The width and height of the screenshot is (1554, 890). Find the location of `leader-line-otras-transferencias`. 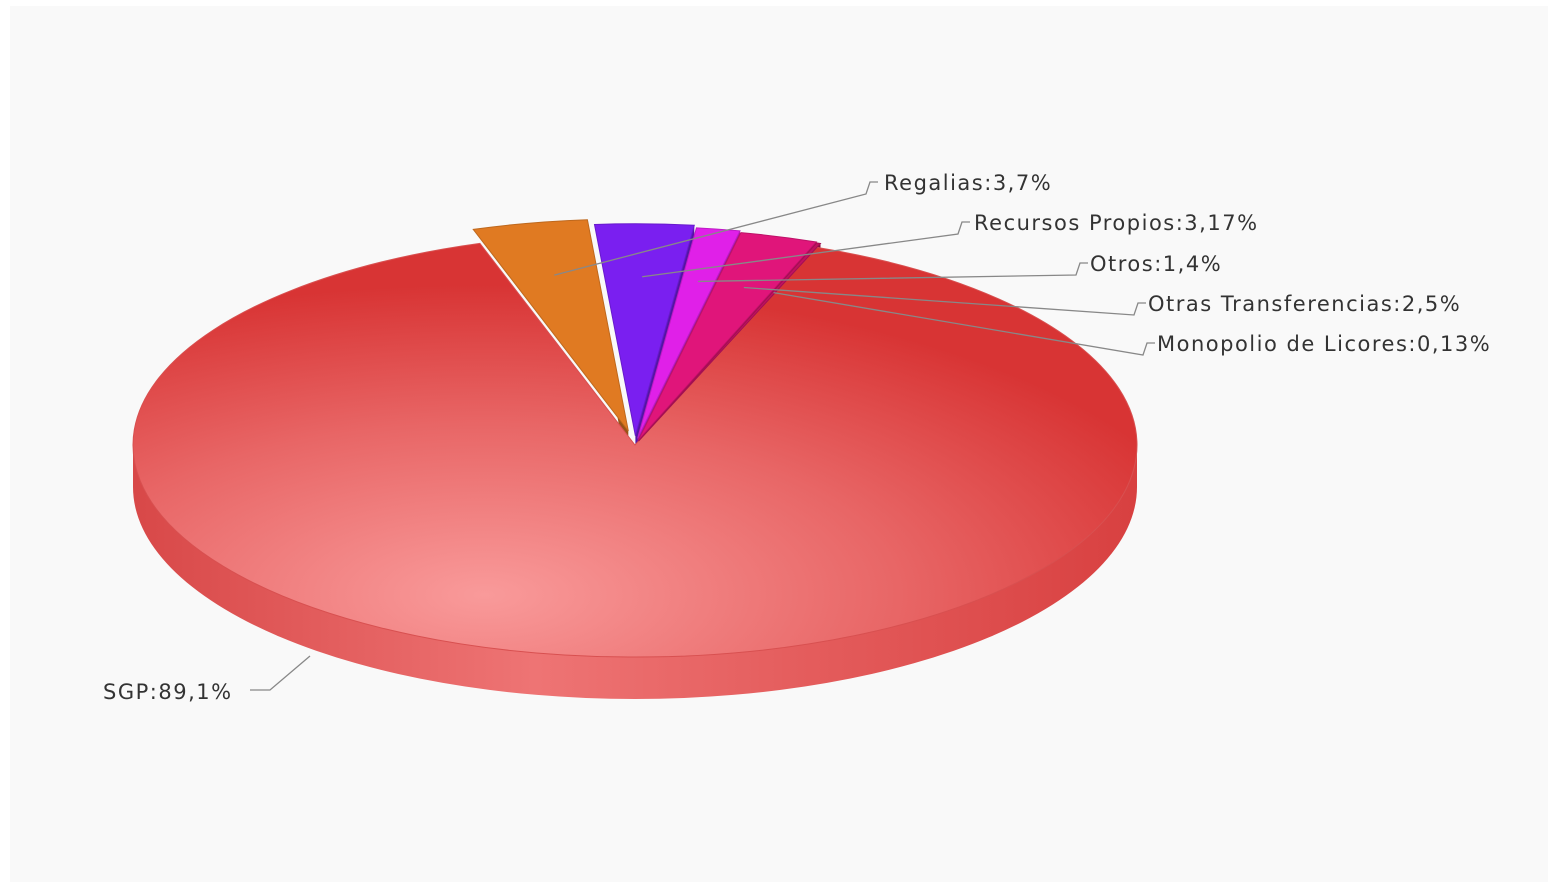

leader-line-otras-transferencias is located at coordinates (944, 301).